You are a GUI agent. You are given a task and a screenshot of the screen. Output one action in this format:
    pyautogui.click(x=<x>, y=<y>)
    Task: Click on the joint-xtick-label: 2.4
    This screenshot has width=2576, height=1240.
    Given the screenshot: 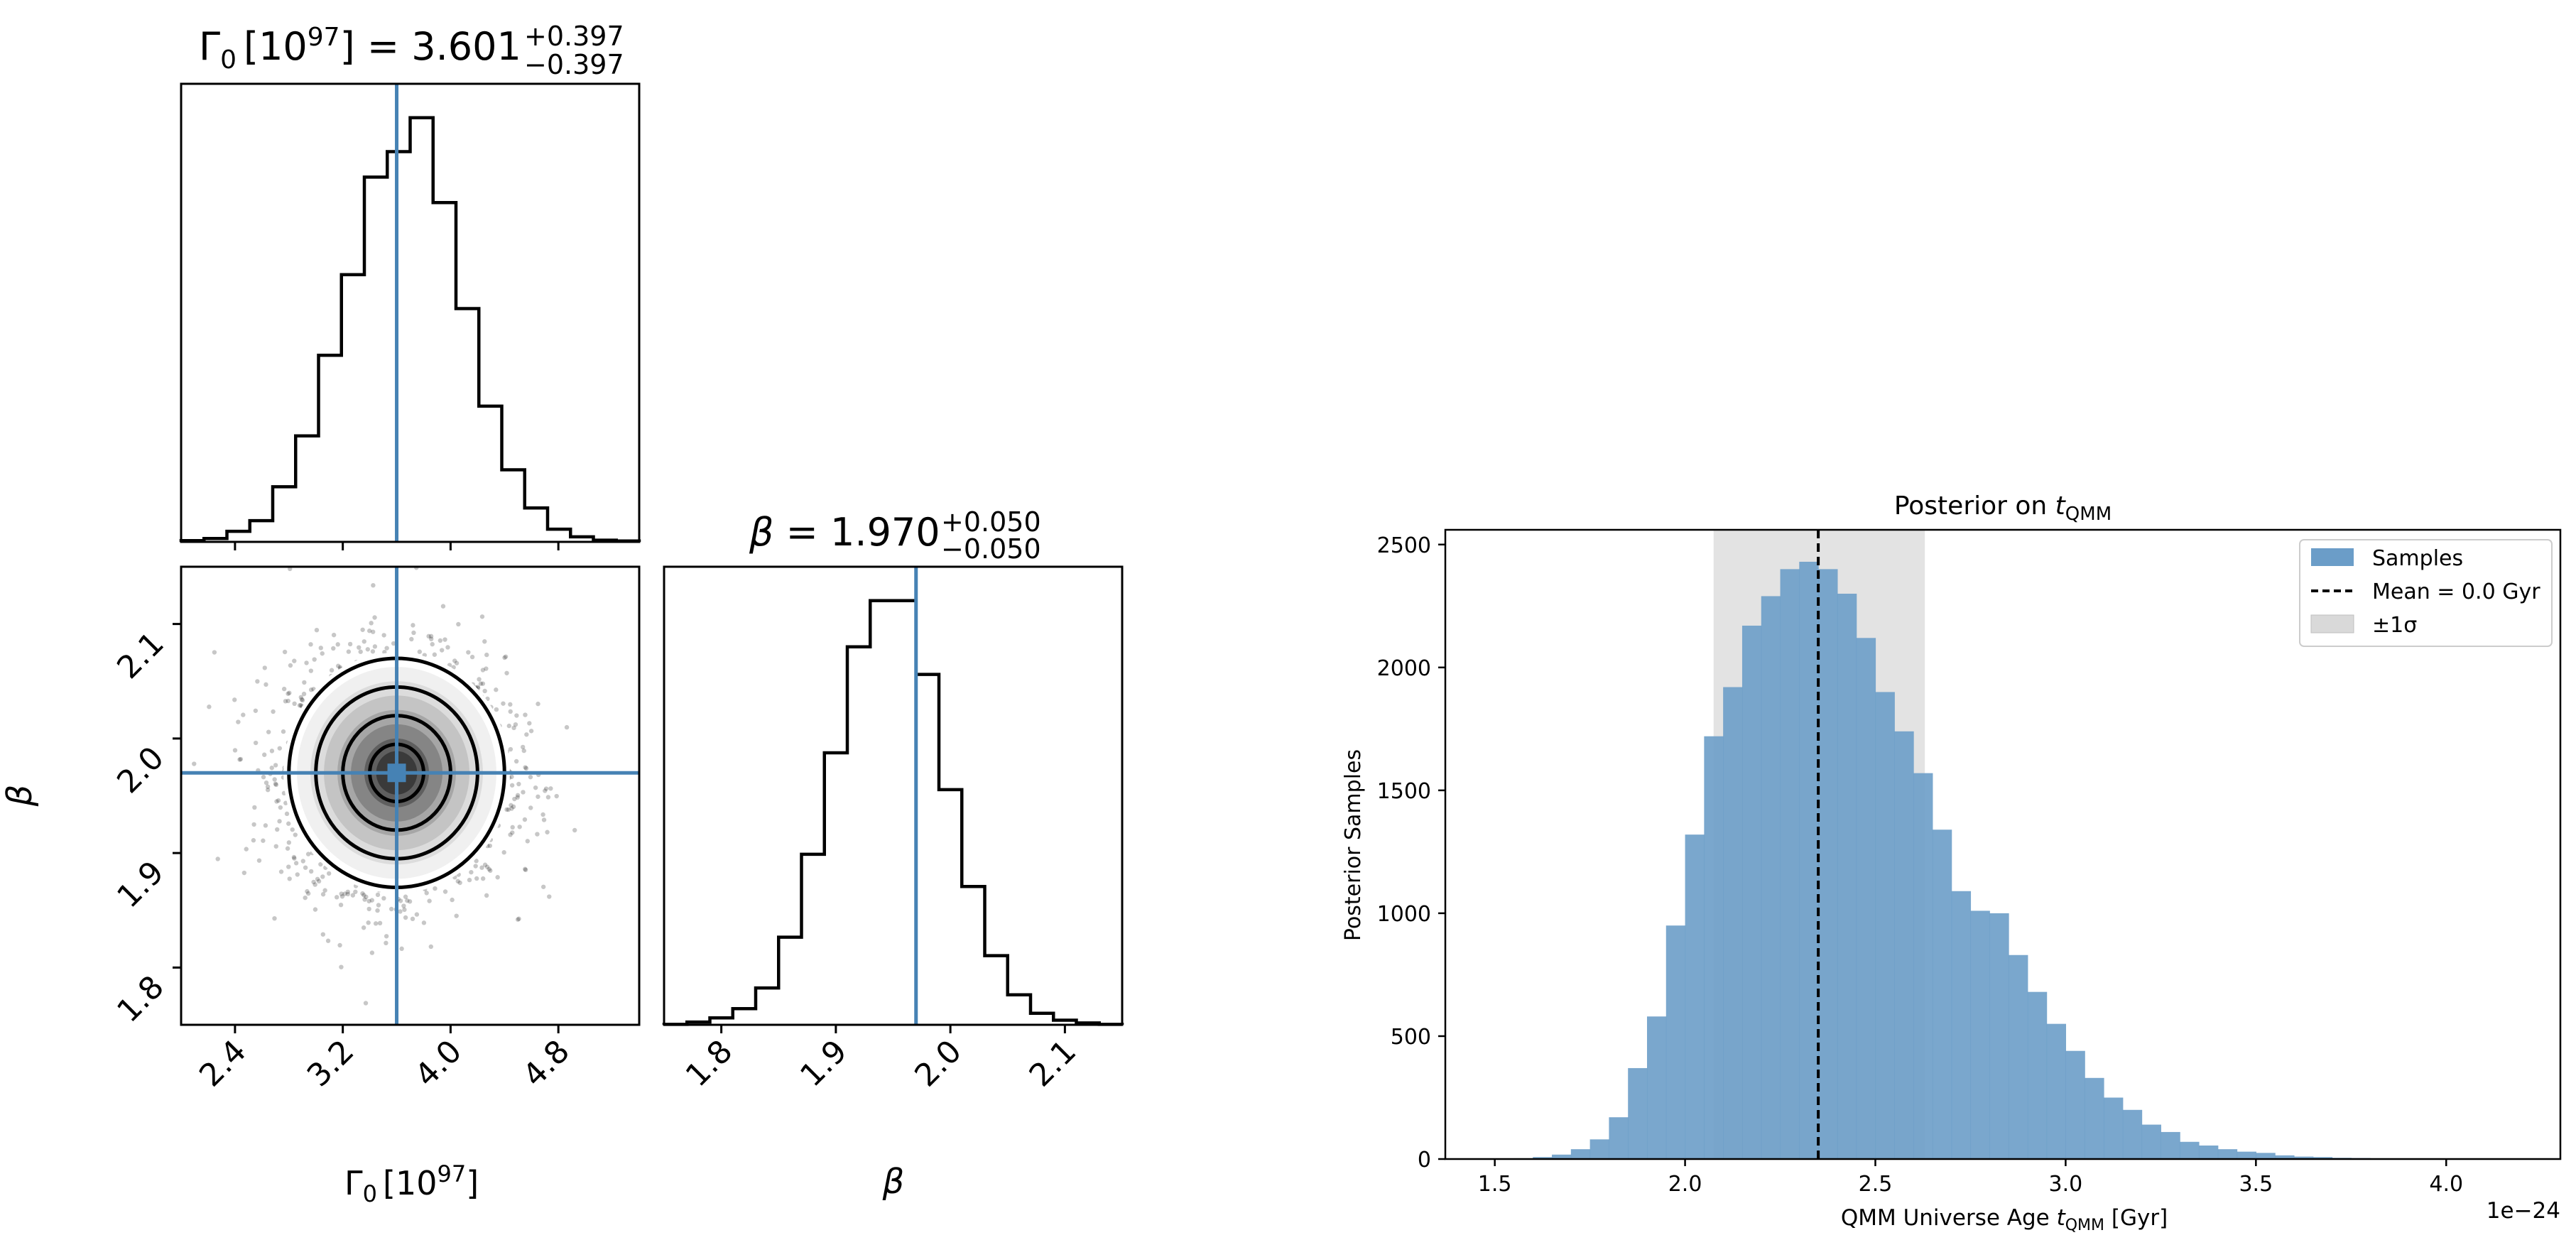 What is the action you would take?
    pyautogui.click(x=223, y=1063)
    